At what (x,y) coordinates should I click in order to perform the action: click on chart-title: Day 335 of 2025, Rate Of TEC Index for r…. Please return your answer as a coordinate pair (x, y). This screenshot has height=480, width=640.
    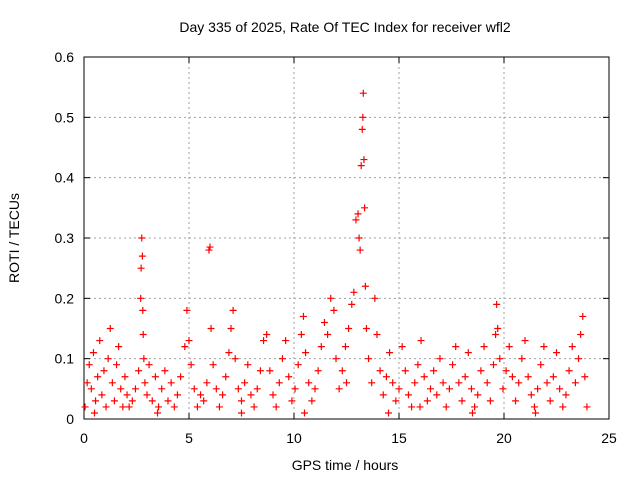
    Looking at the image, I should click on (344, 27).